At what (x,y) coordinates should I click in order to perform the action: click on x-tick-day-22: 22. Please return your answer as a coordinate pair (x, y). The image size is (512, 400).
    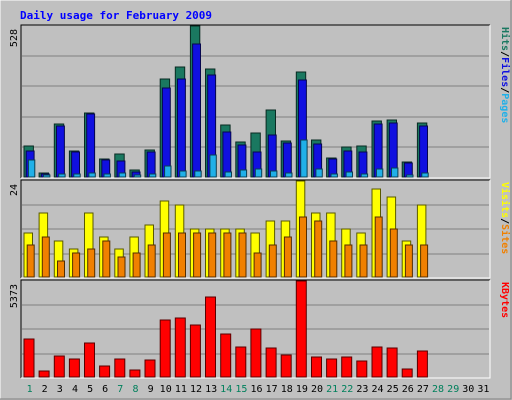
    Looking at the image, I should click on (347, 389).